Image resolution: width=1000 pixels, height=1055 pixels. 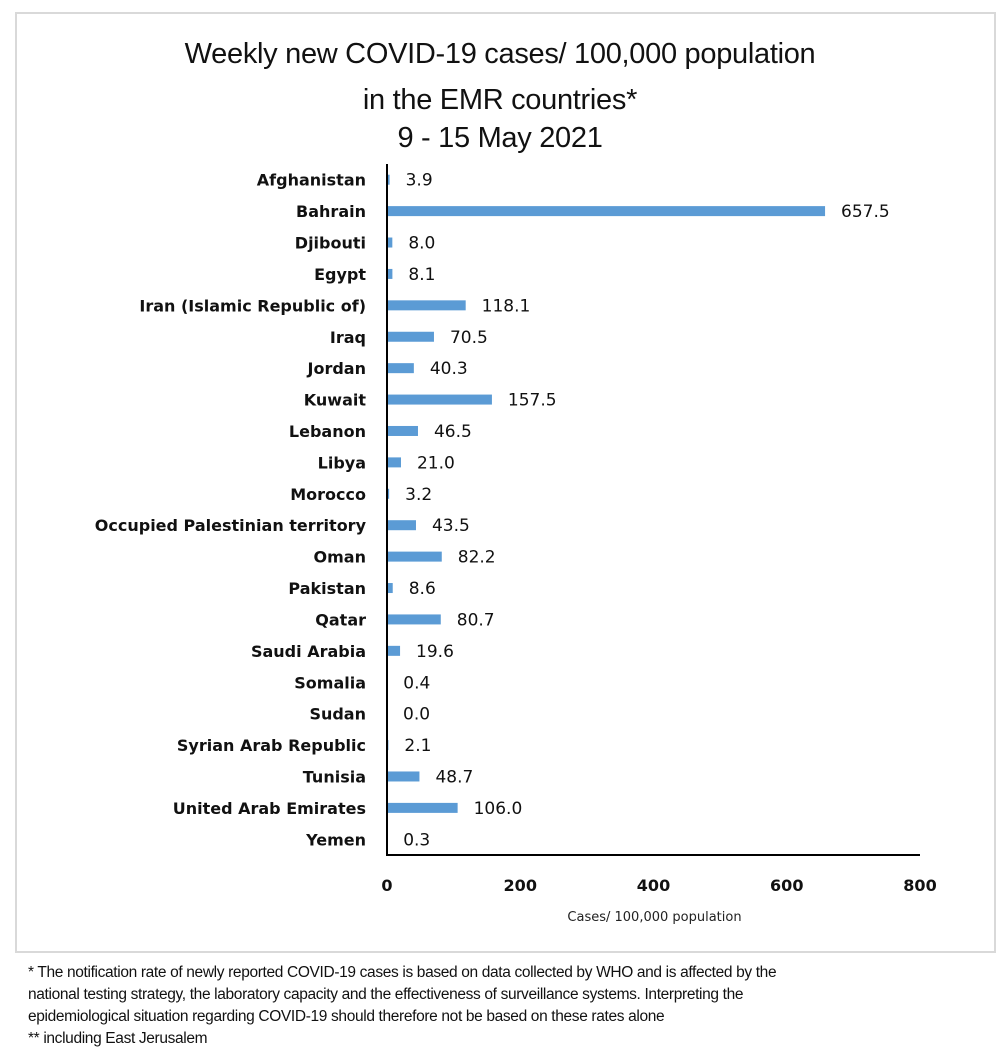 What do you see at coordinates (330, 682) in the screenshot?
I see `category-label: Somalia` at bounding box center [330, 682].